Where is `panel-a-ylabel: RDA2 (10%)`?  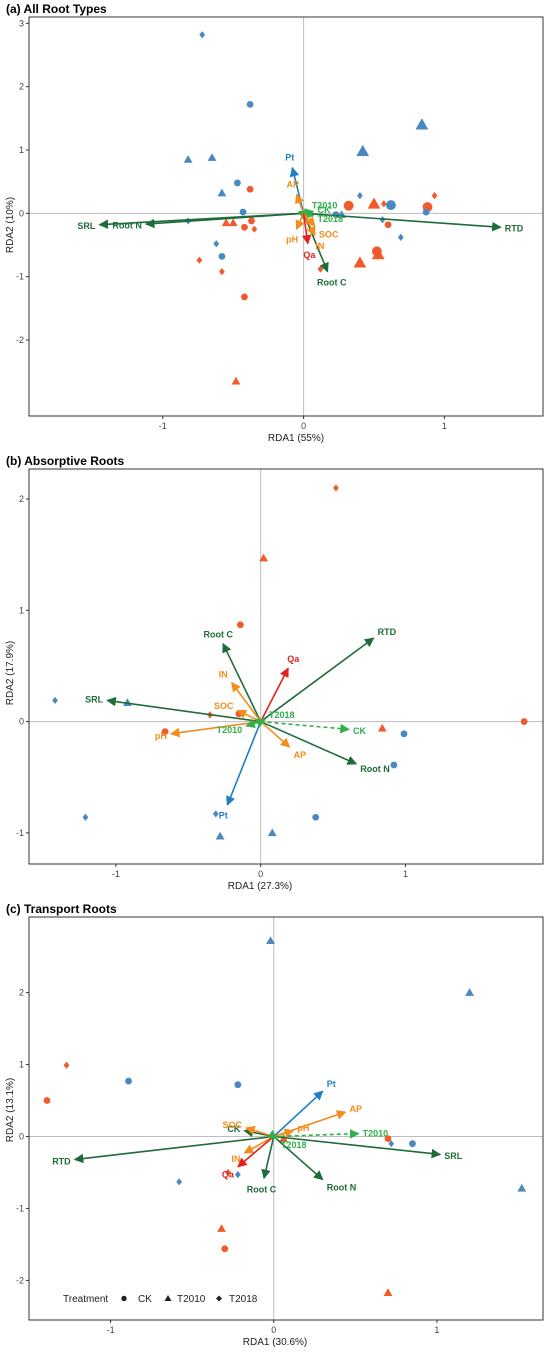
panel-a-ylabel: RDA2 (10%) is located at coordinates (10, 225).